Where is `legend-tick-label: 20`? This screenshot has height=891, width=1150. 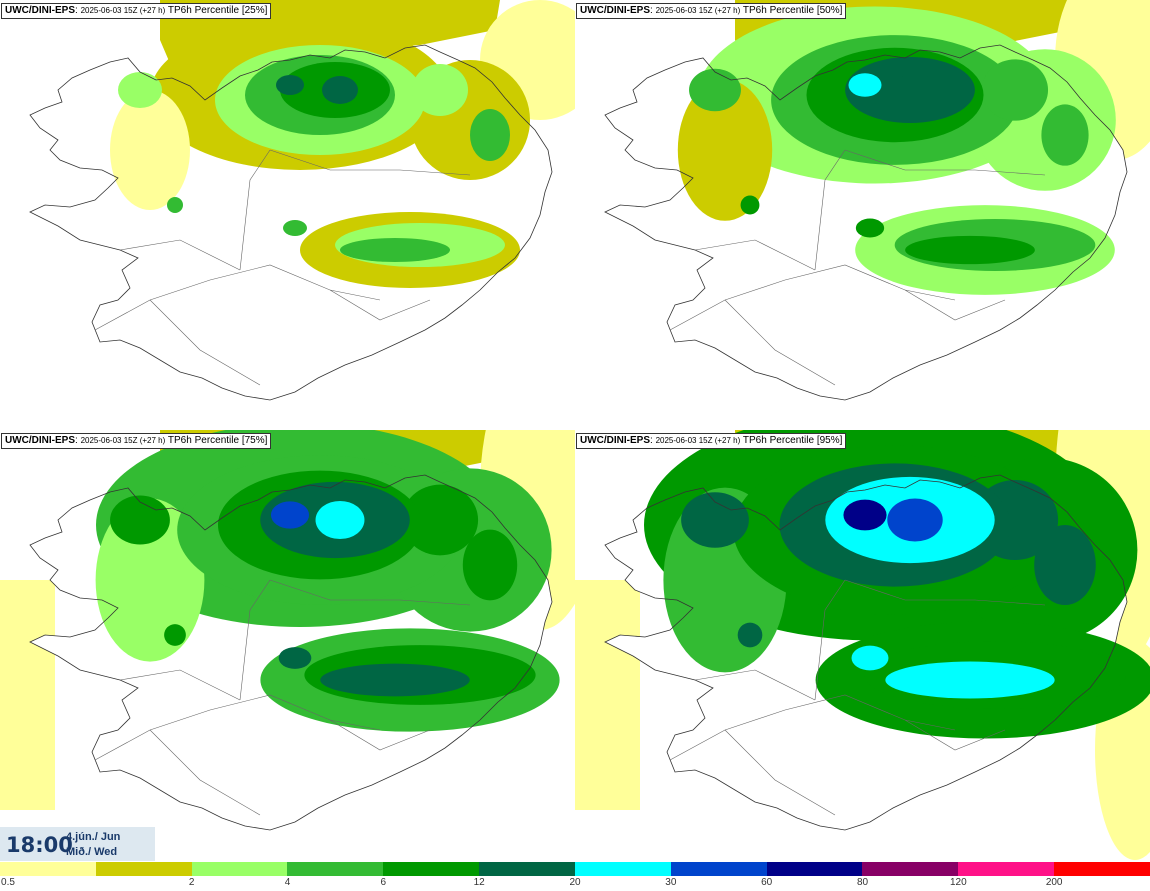 legend-tick-label: 20 is located at coordinates (575, 882).